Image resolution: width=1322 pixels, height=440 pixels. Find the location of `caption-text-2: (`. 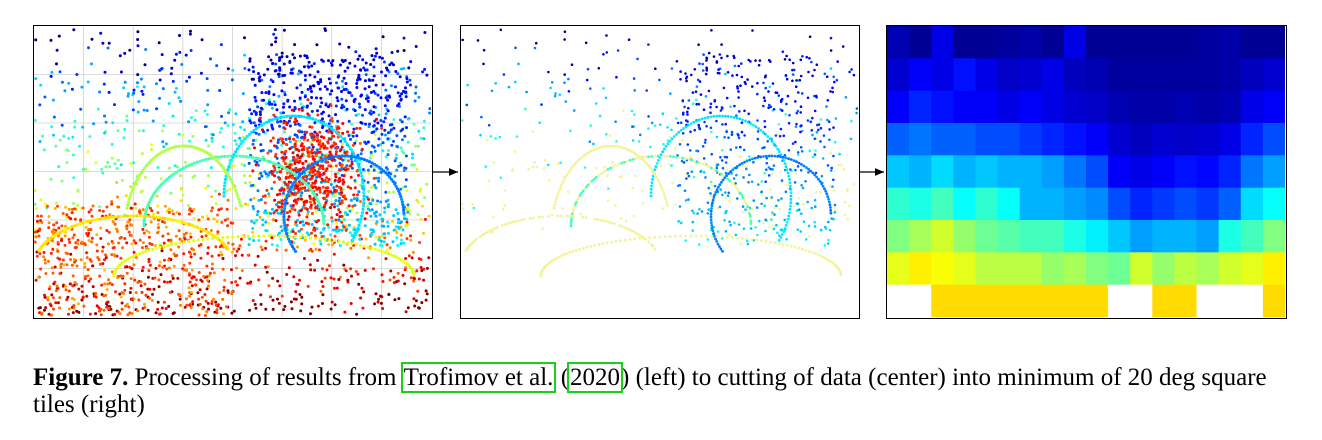

caption-text-2: ( is located at coordinates (562, 377).